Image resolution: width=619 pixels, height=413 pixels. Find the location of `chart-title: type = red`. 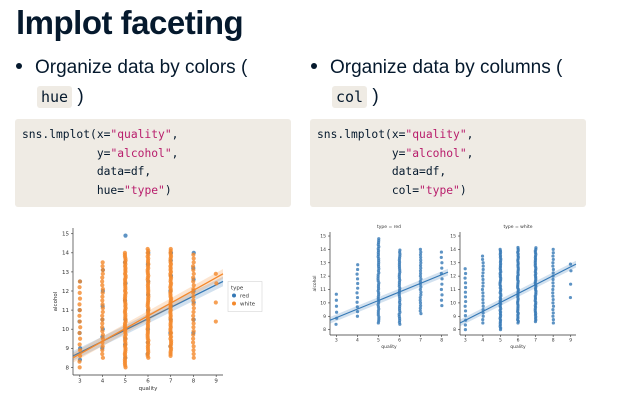

chart-title: type = red is located at coordinates (389, 227).